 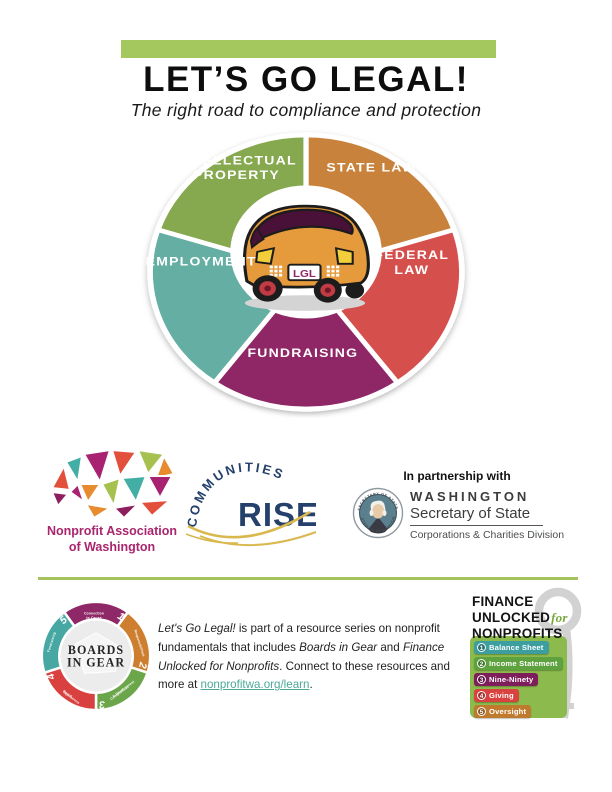 I want to click on about-big-italic: Boards in Gear, so click(x=338, y=647).